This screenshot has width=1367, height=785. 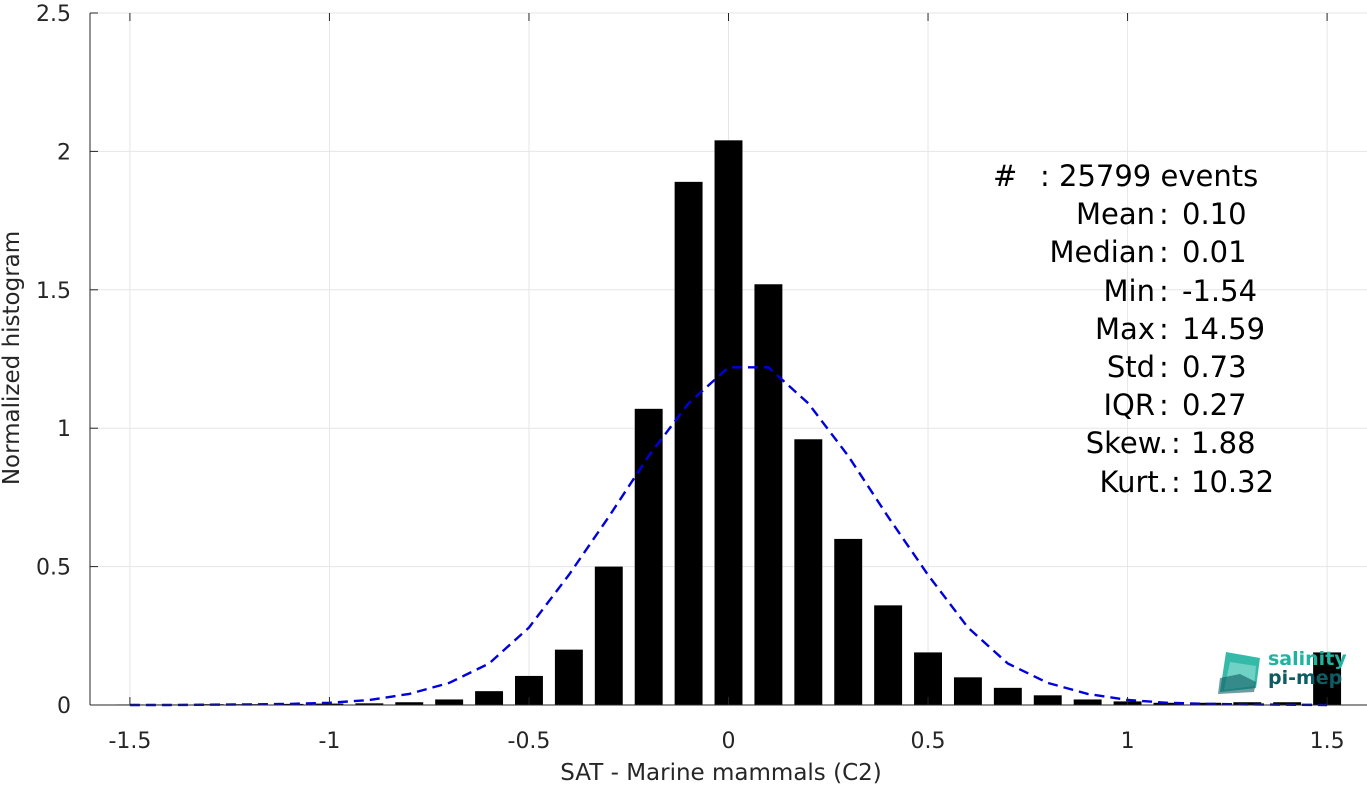 What do you see at coordinates (1305, 678) in the screenshot?
I see `logo-text-pi-mep: pi-mep` at bounding box center [1305, 678].